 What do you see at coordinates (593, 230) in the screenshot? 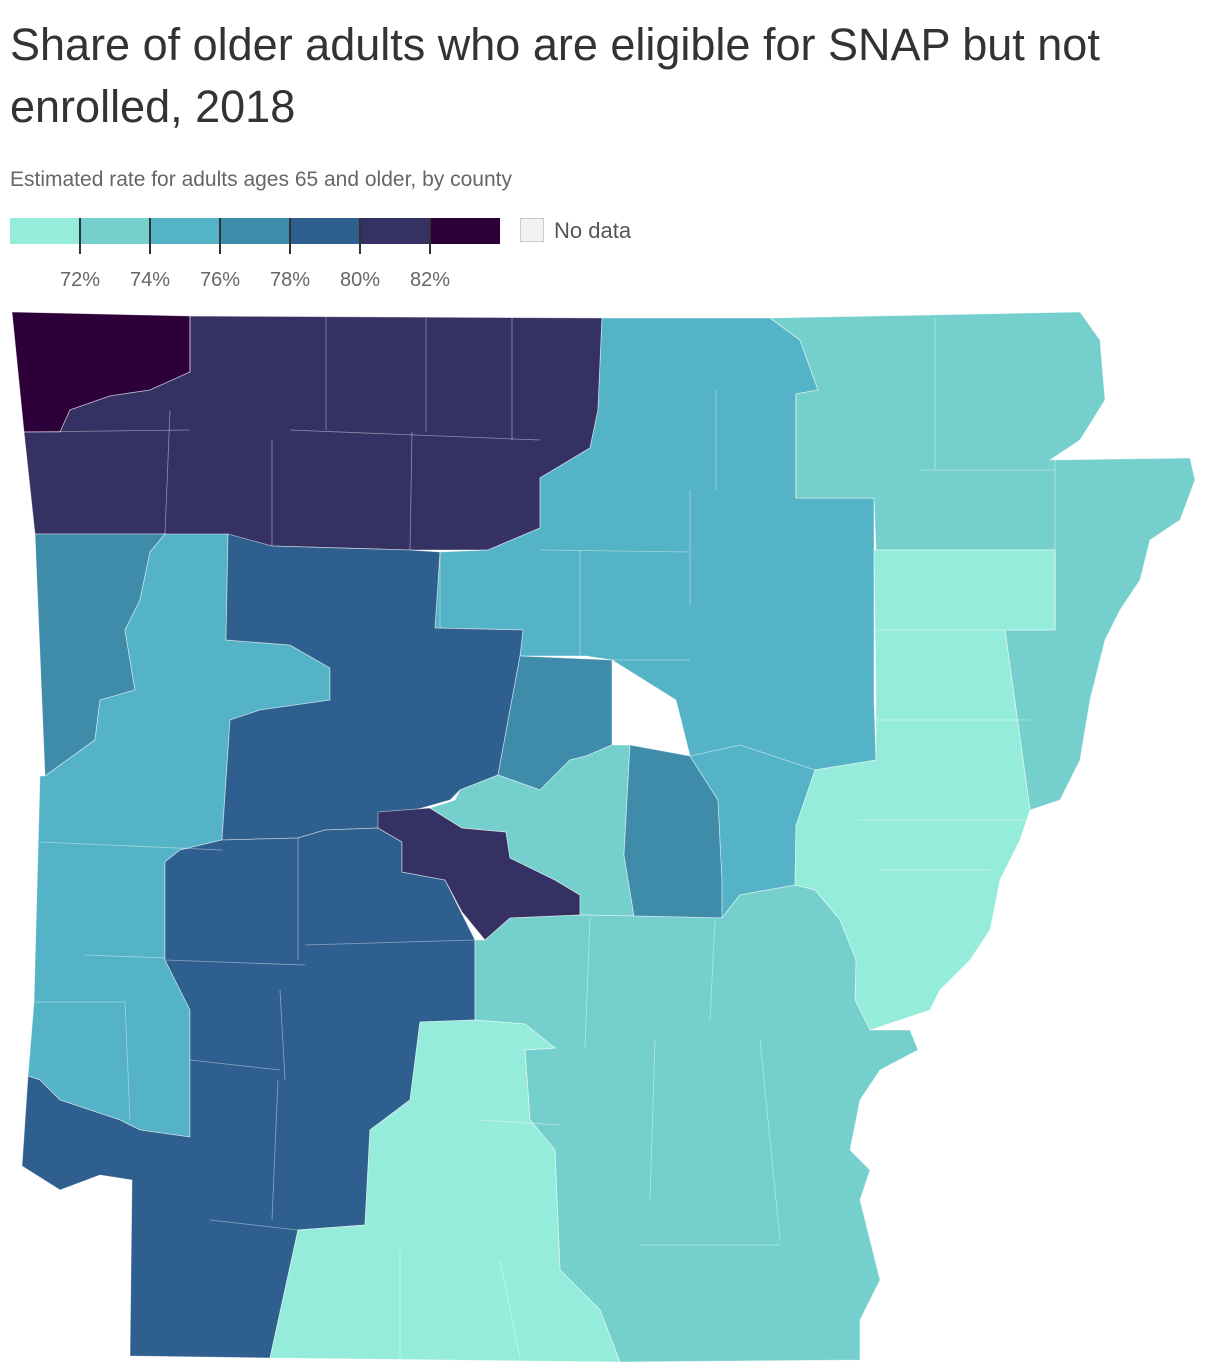
I see `no-data-label: No data` at bounding box center [593, 230].